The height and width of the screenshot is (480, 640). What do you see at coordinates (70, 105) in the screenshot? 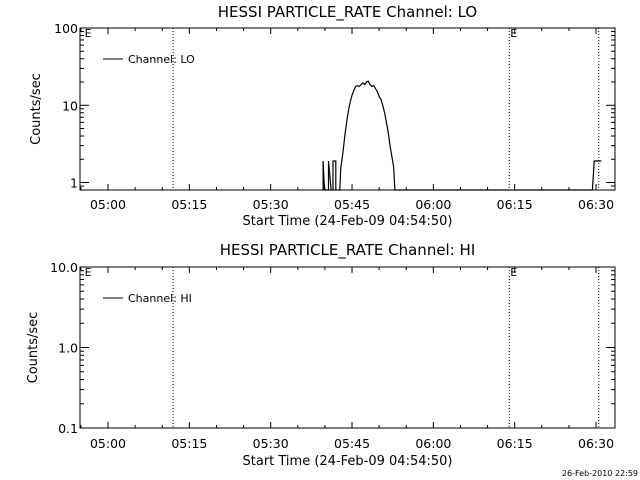
I see `y-tick-label: 10` at bounding box center [70, 105].